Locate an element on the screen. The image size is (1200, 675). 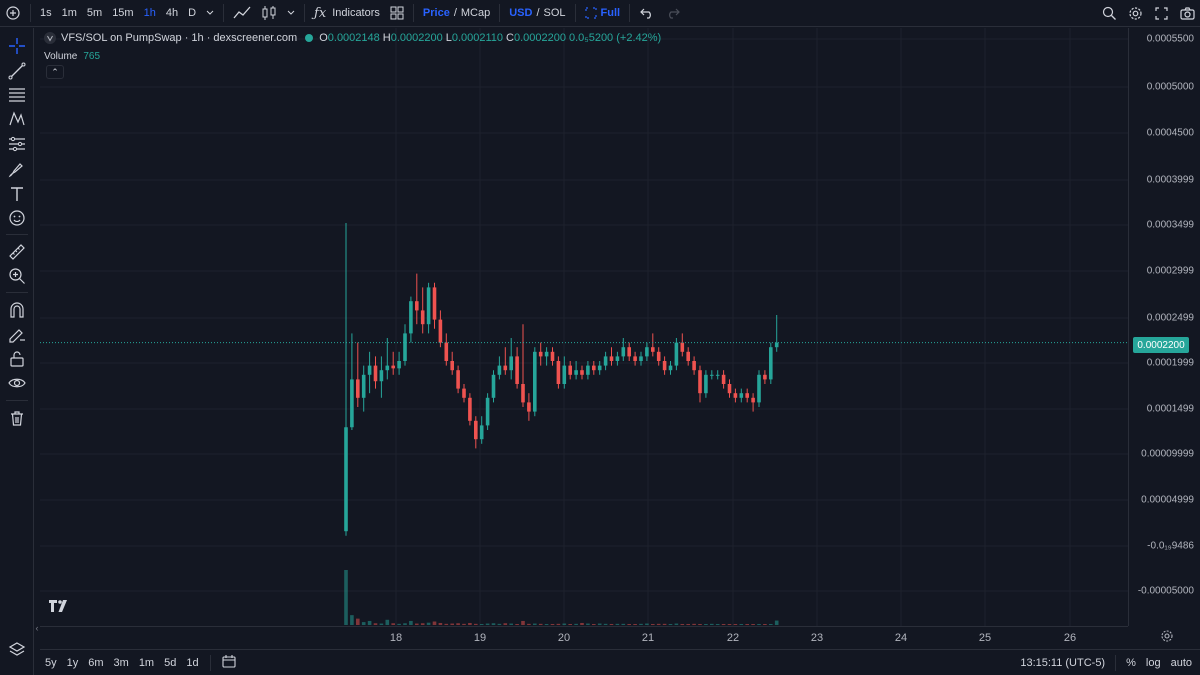
low-value: 0.0002110 is located at coordinates (477, 38).